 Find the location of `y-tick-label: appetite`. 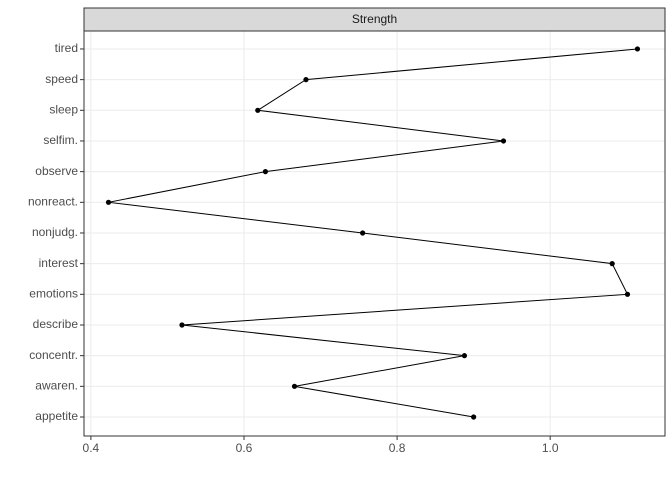

y-tick-label: appetite is located at coordinates (56, 416).